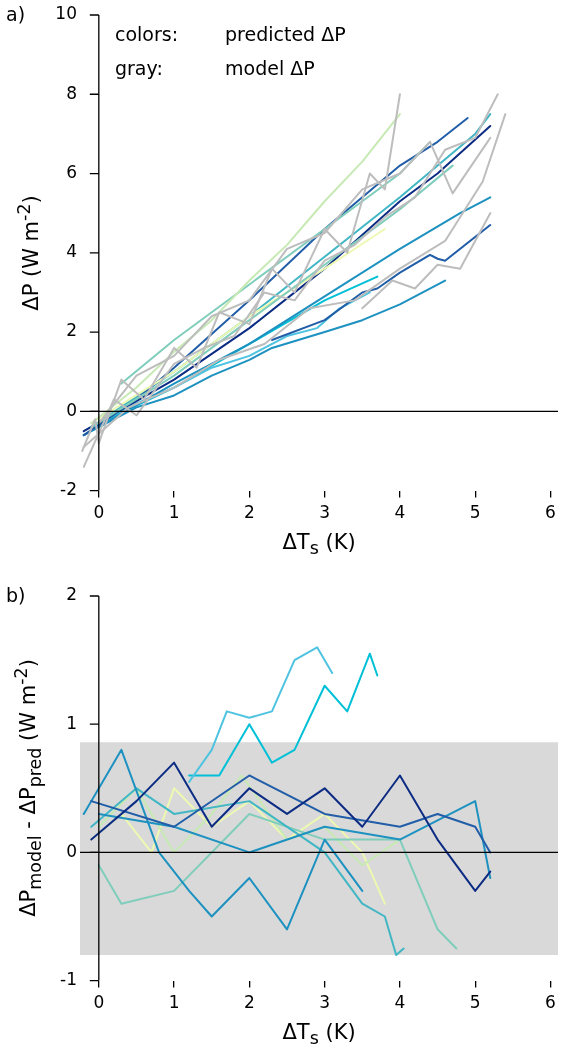 Image resolution: width=565 pixels, height=1050 pixels. What do you see at coordinates (68, 489) in the screenshot?
I see `y-tick-label: -2` at bounding box center [68, 489].